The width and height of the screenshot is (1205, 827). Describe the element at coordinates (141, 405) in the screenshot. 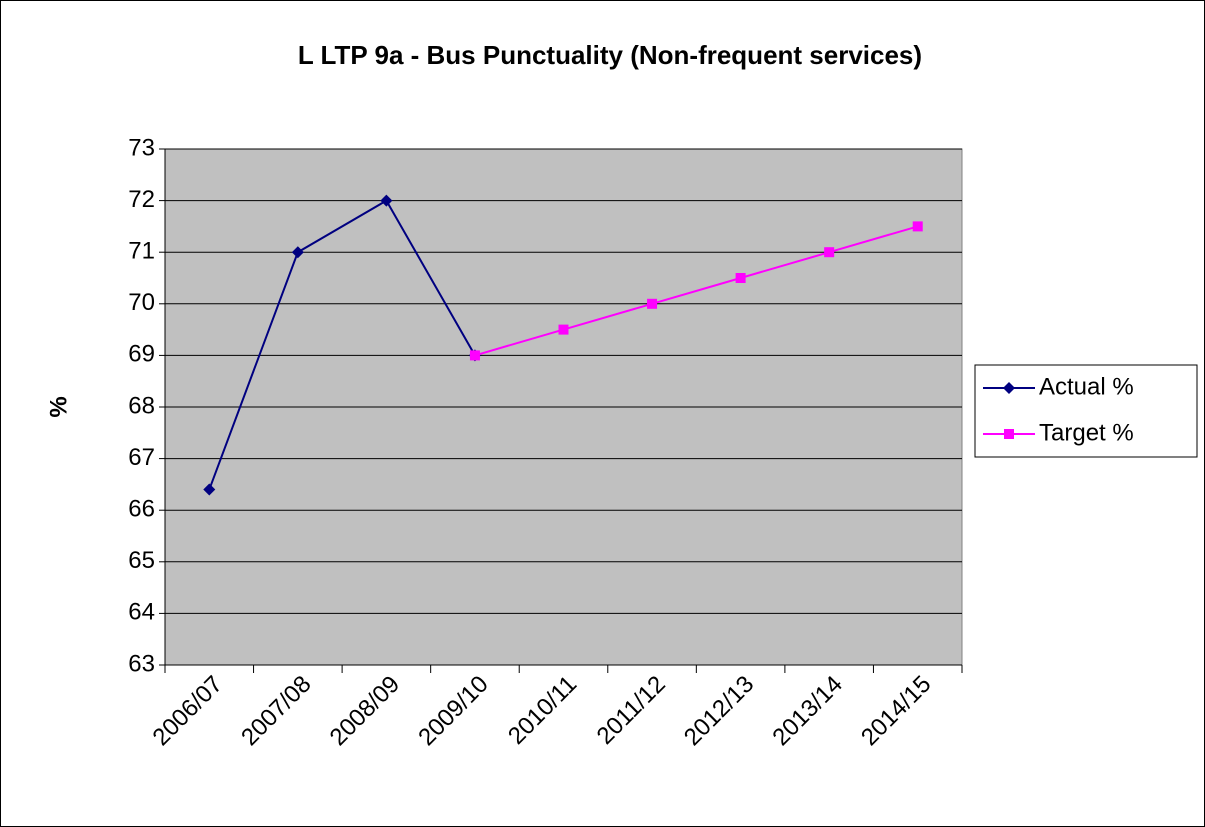

I see `y-tick-label: 68` at that location.